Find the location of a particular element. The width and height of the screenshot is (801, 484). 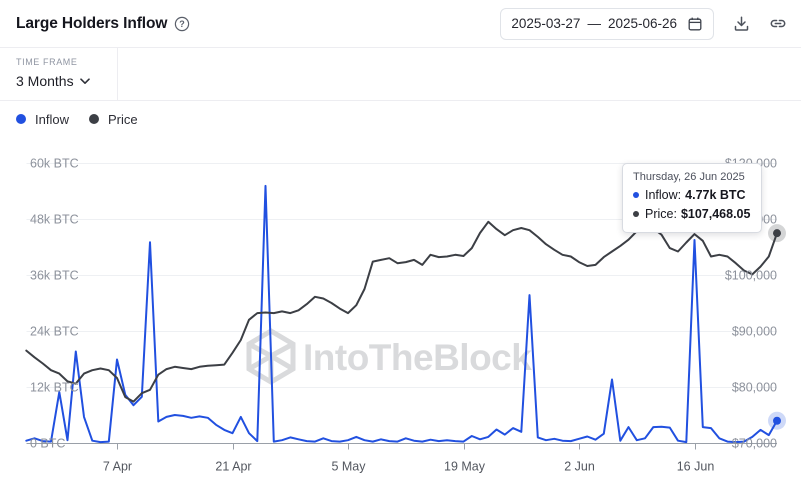

date-range-picker: 2025-03-27 — 2025-06-26 is located at coordinates (607, 23).